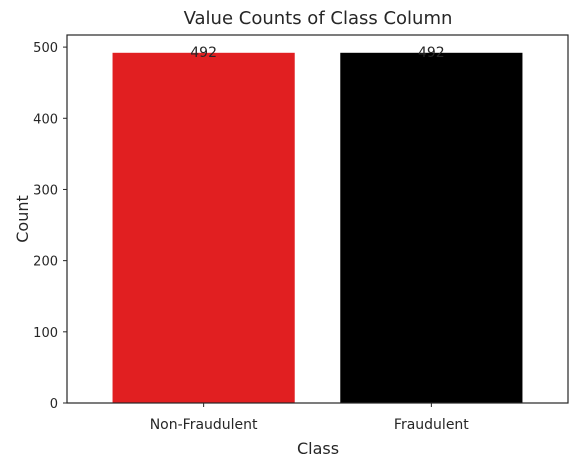 The image size is (578, 465). I want to click on y-tick-label: 400, so click(45, 119).